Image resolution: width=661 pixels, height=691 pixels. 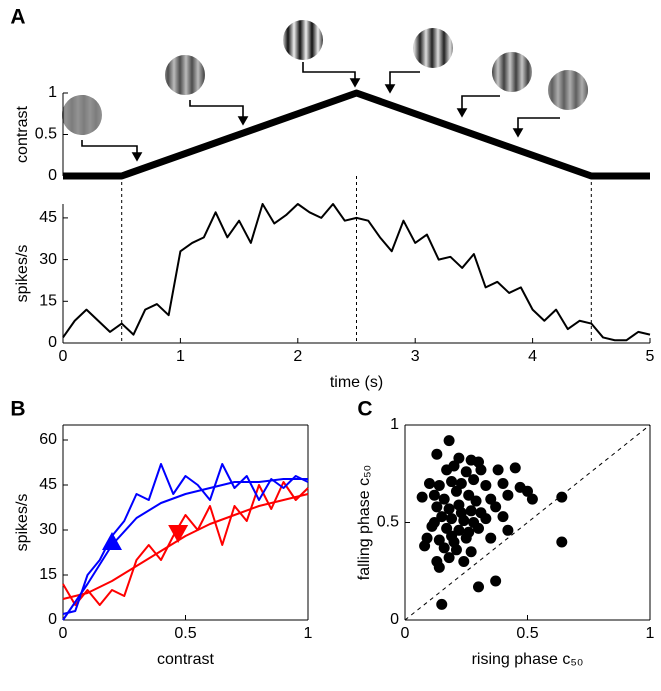 I want to click on x-tick-label: 5, so click(x=650, y=356).